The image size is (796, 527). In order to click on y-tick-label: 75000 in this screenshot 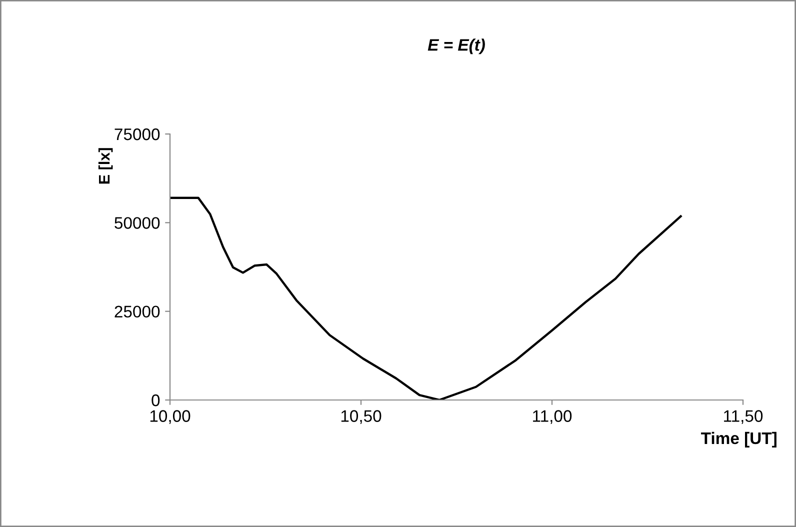, I will do `click(137, 134)`.